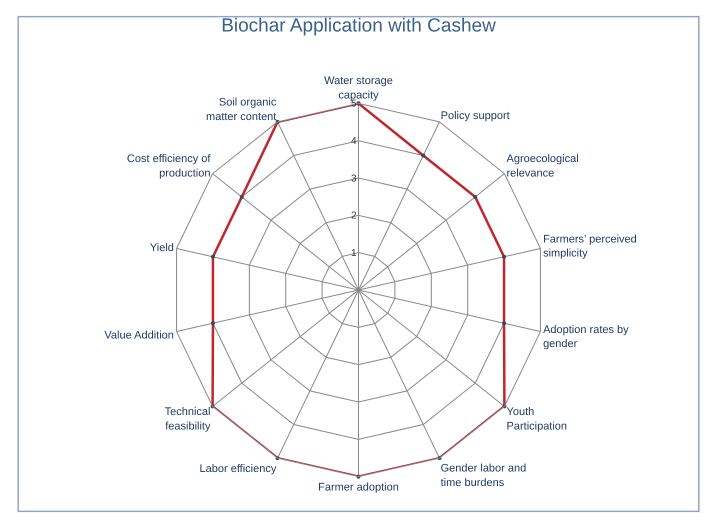 The width and height of the screenshot is (717, 524). What do you see at coordinates (162, 248) in the screenshot?
I see `spoke-label: Yield` at bounding box center [162, 248].